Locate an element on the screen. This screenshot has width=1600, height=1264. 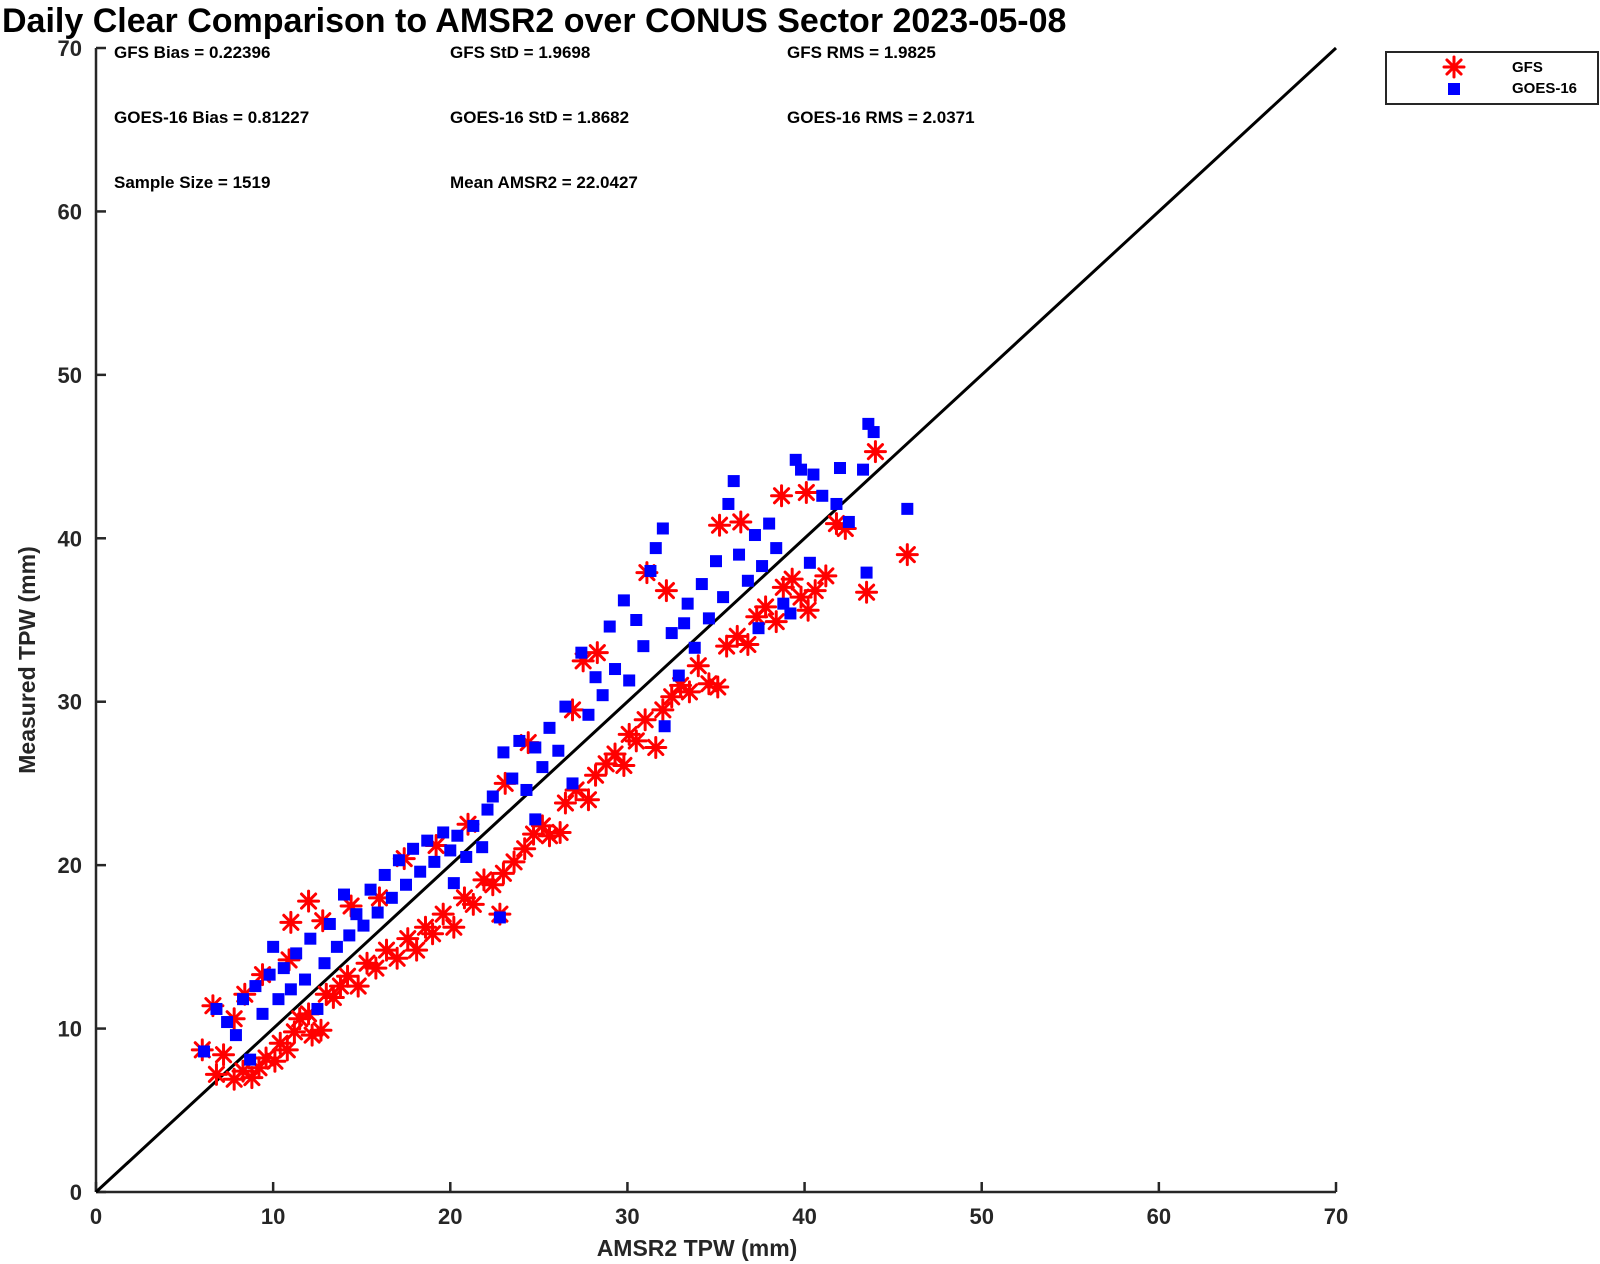
legend-box is located at coordinates (1492, 78).